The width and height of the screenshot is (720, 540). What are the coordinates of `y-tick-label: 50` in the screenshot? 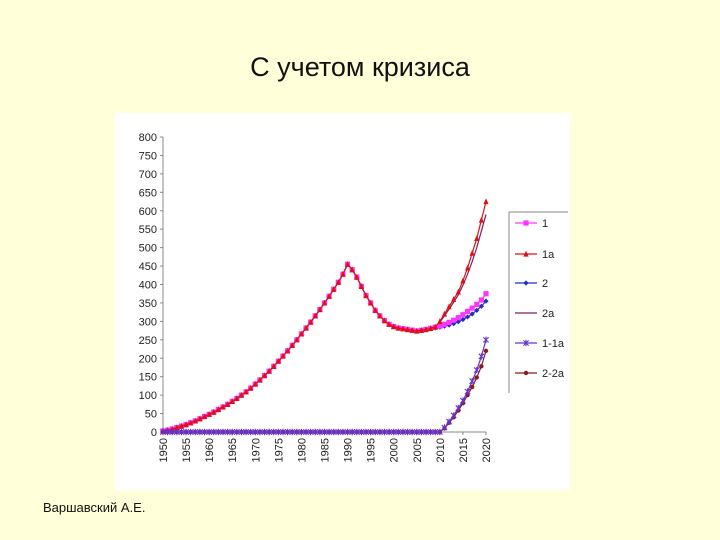 It's located at (151, 415).